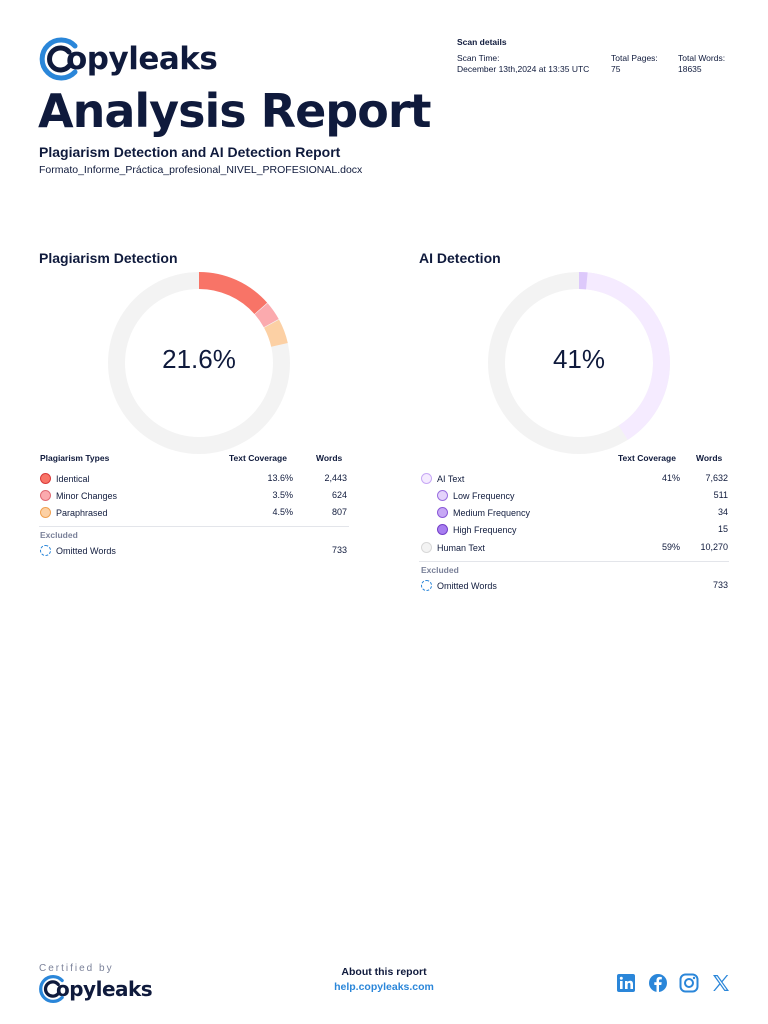 The image size is (768, 1024). Describe the element at coordinates (616, 69) in the screenshot. I see `total-pages-value: 75` at that location.